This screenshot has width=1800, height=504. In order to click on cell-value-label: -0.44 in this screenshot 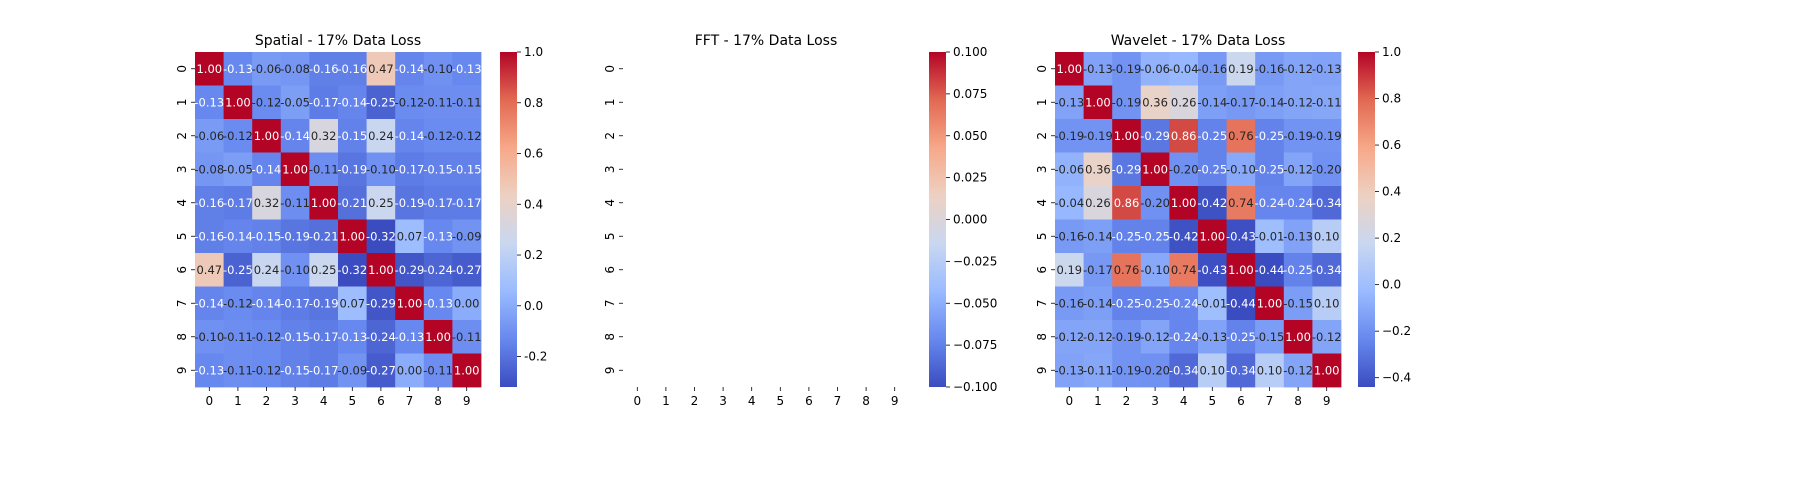, I will do `click(1241, 303)`.